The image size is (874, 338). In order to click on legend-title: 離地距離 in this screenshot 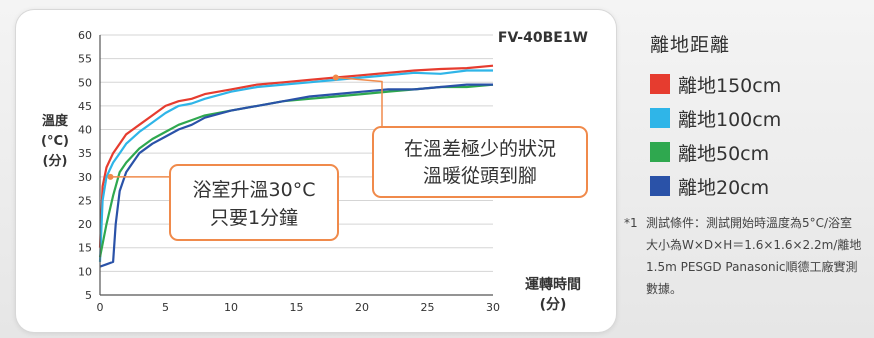, I will do `click(690, 45)`.